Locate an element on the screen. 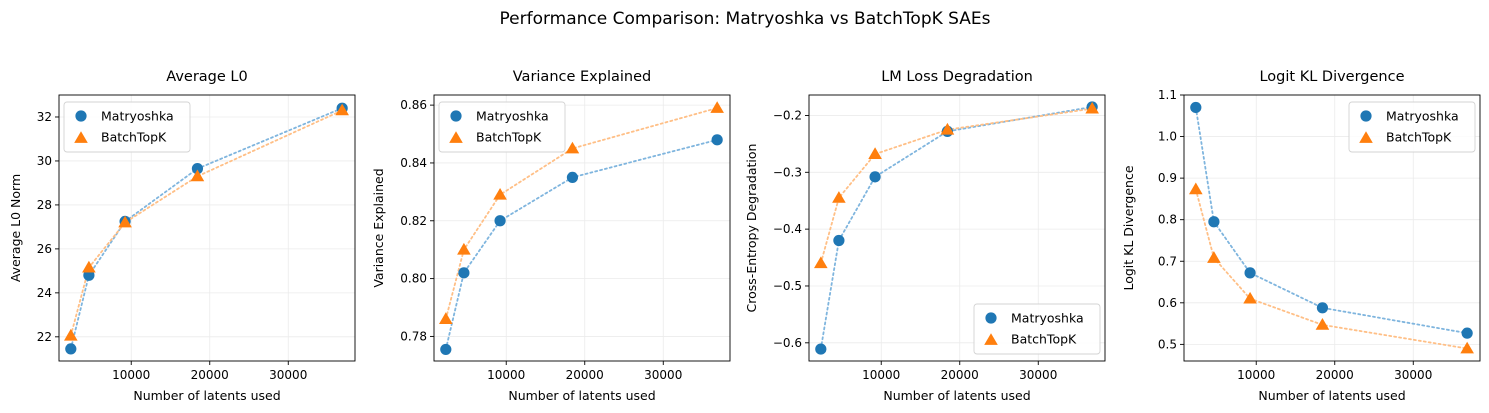 The image size is (1489, 413). y-axis-label: Variance Explained is located at coordinates (378, 227).